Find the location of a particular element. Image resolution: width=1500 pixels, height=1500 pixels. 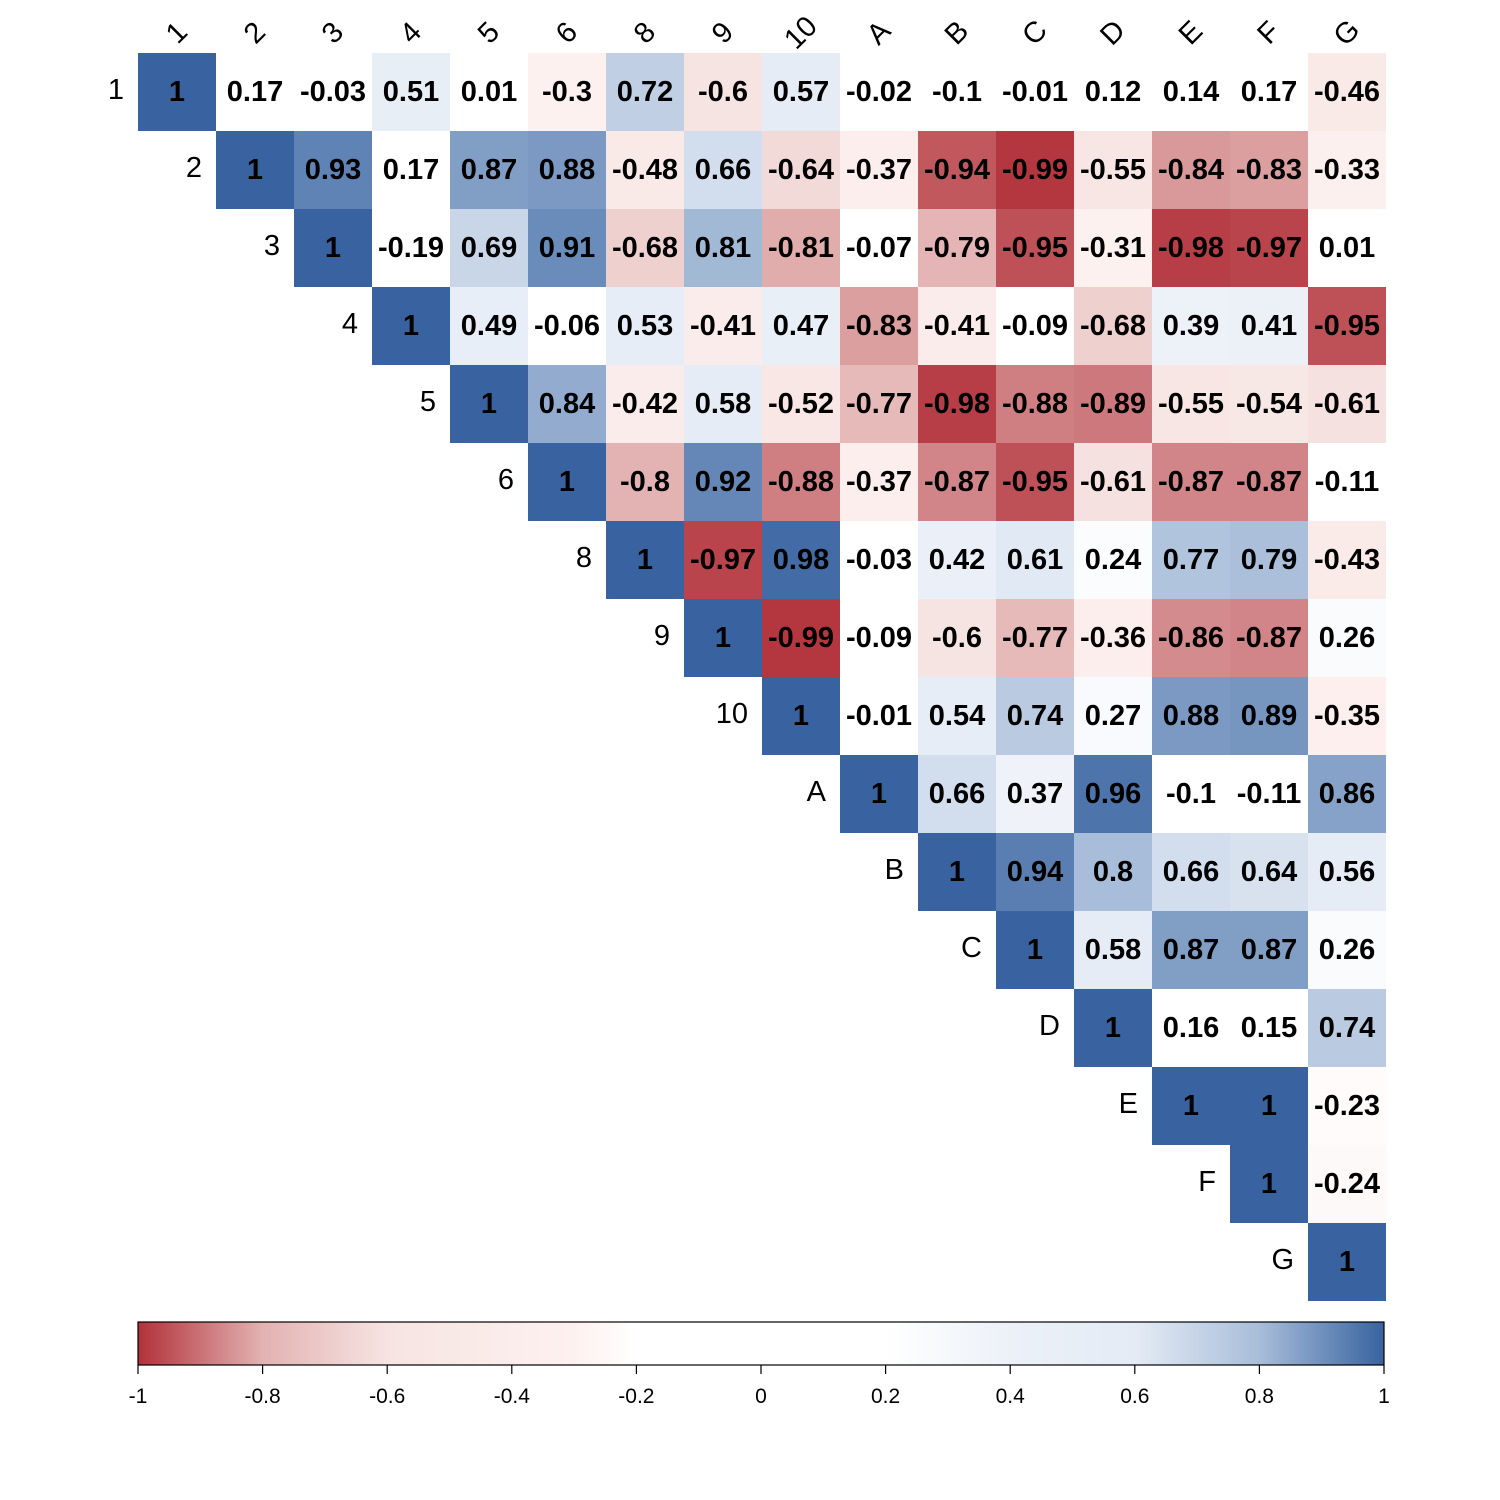

heatmap-cell-d-g is located at coordinates (1347, 1028).